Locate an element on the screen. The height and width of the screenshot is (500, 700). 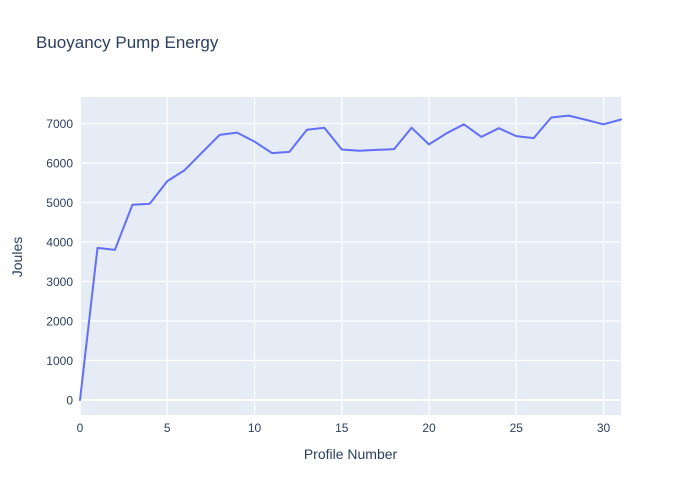
y-tick-label: 4000 is located at coordinates (59, 242).